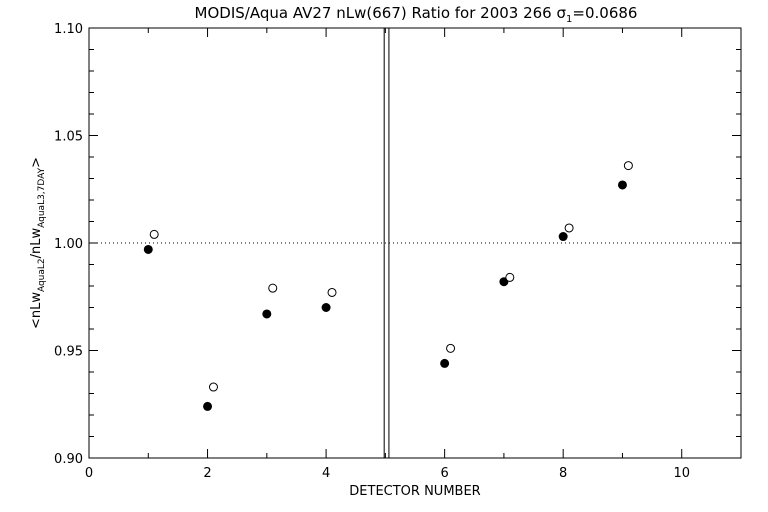 The image size is (768, 512). I want to click on y-tick-label: 0.90, so click(68, 459).